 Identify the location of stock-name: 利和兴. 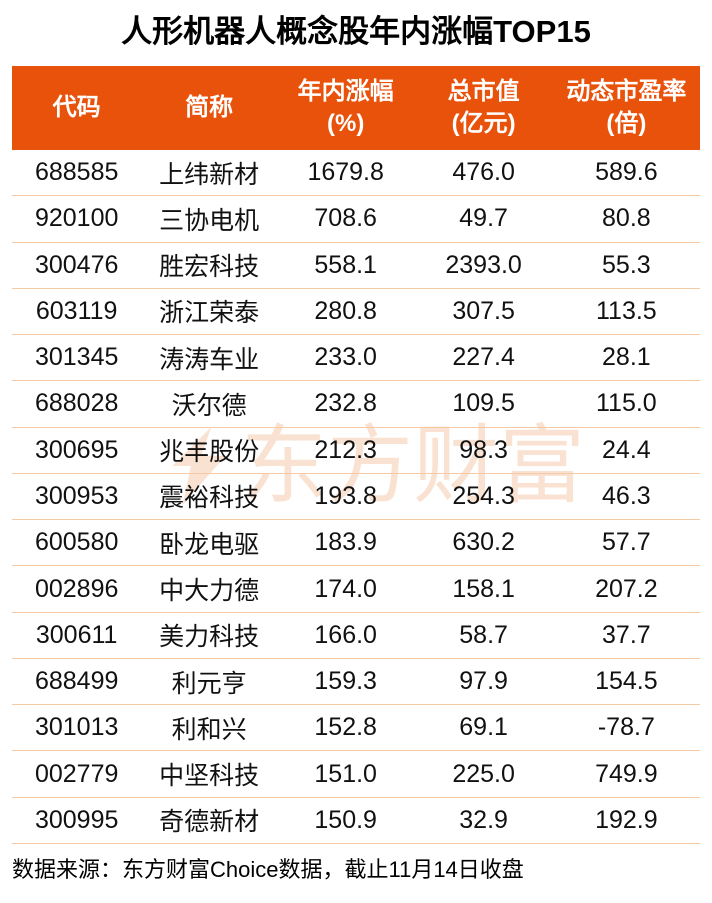
(209, 729).